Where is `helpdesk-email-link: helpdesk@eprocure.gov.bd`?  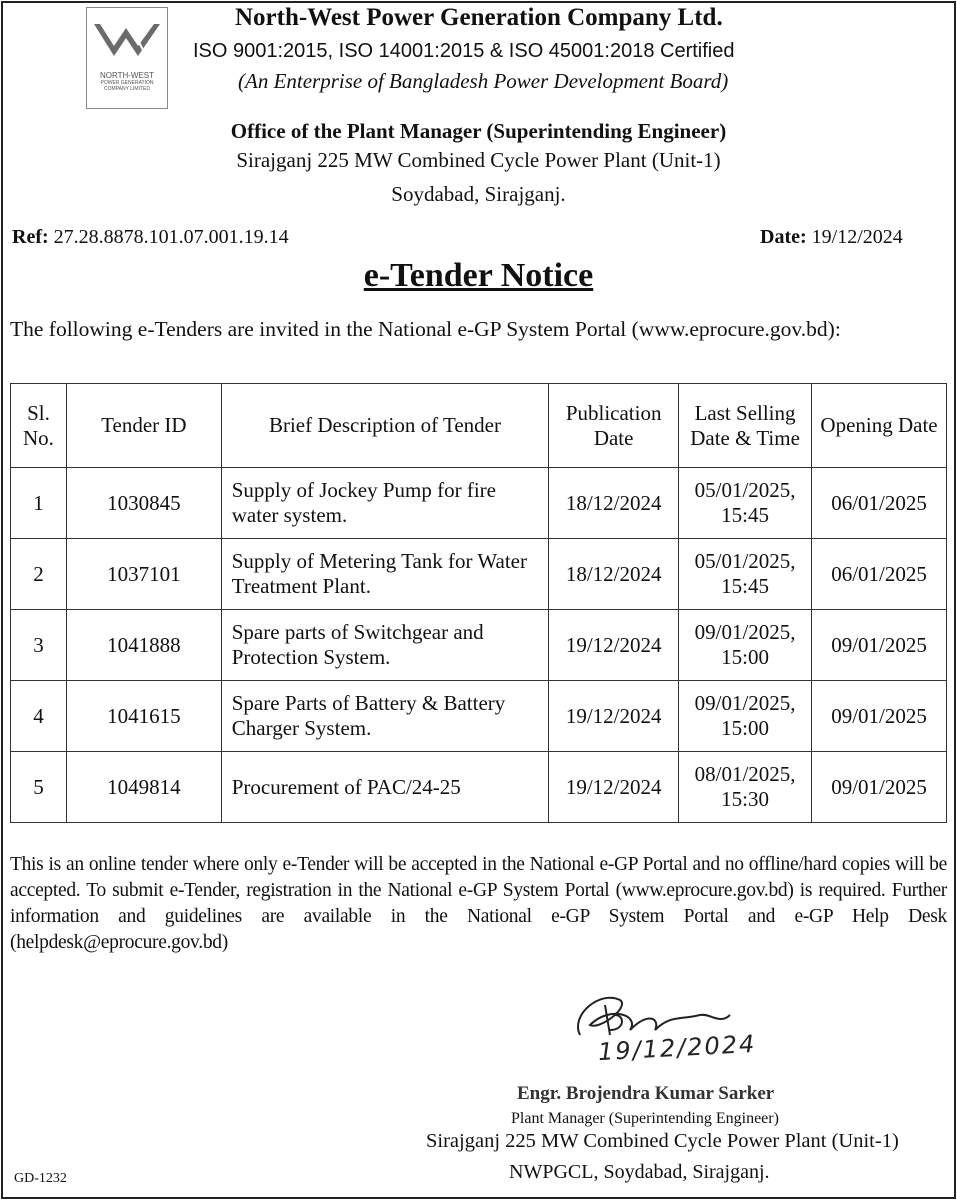
helpdesk-email-link: helpdesk@eprocure.gov.bd is located at coordinates (119, 942).